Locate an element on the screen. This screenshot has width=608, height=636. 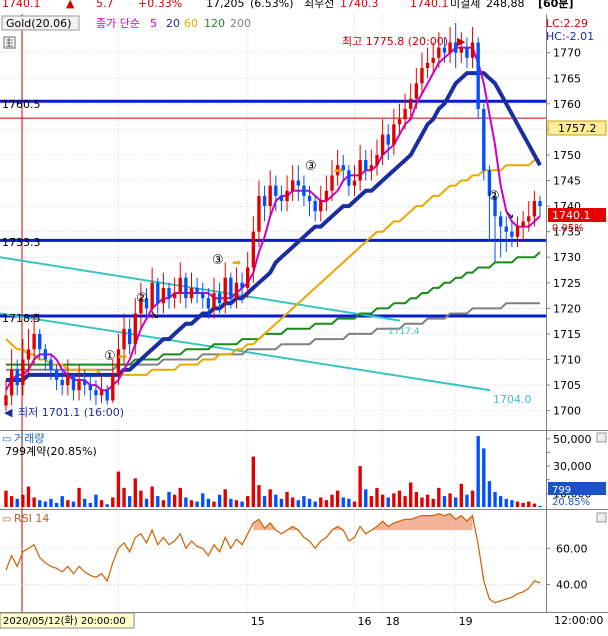
volume-percent: (6.53%) is located at coordinates (272, 4).